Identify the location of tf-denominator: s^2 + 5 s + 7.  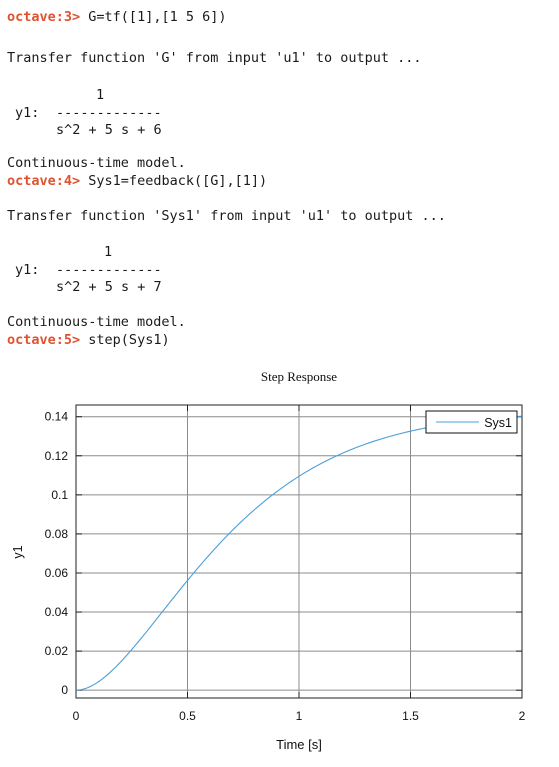
(109, 287).